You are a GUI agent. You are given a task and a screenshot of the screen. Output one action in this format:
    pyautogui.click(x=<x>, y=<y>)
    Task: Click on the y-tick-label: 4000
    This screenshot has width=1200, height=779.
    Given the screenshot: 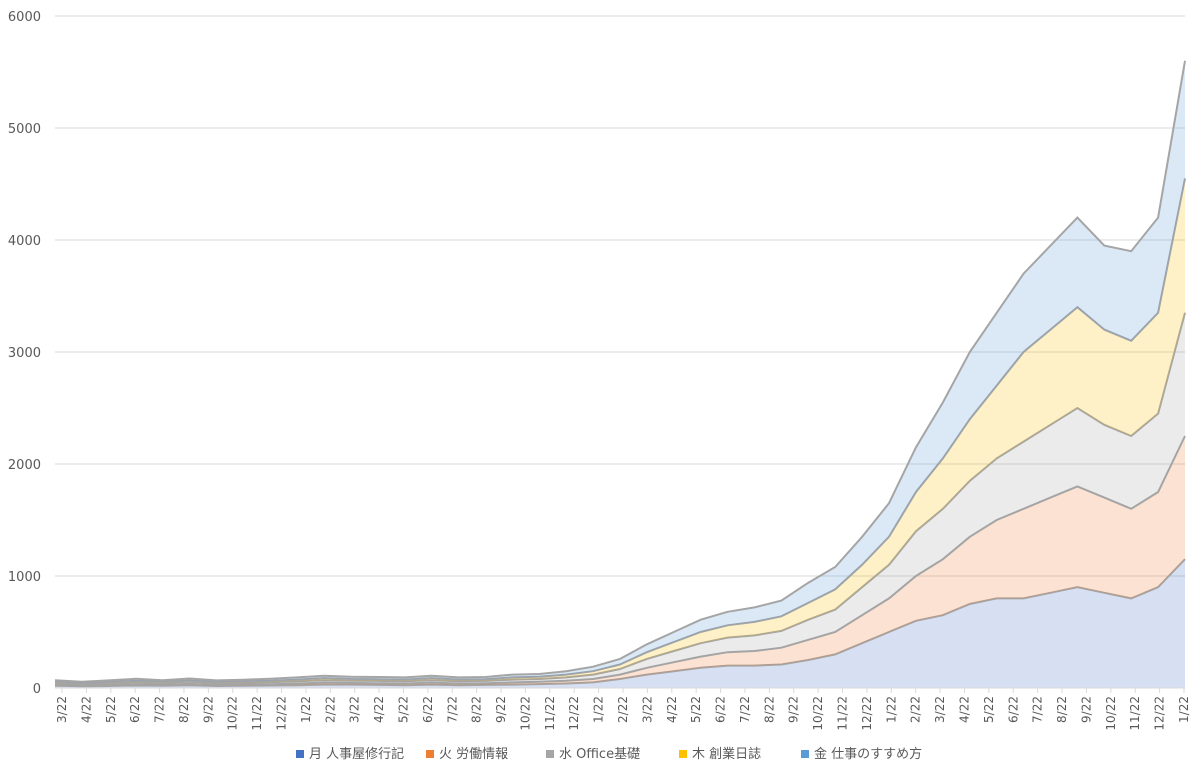 What is the action you would take?
    pyautogui.click(x=24, y=241)
    